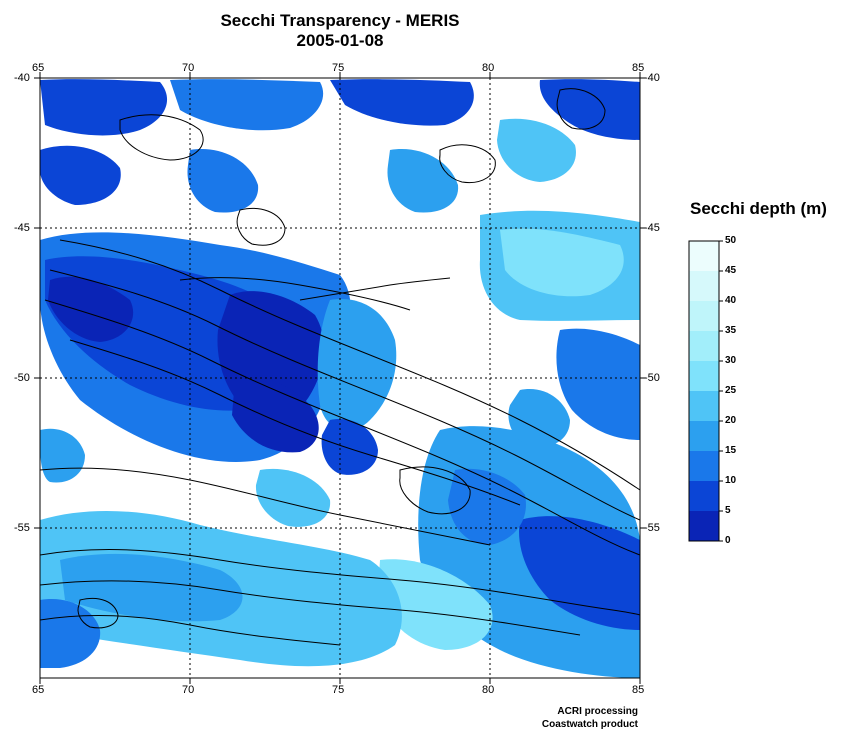  I want to click on lon-tick-top-85: 85, so click(638, 68).